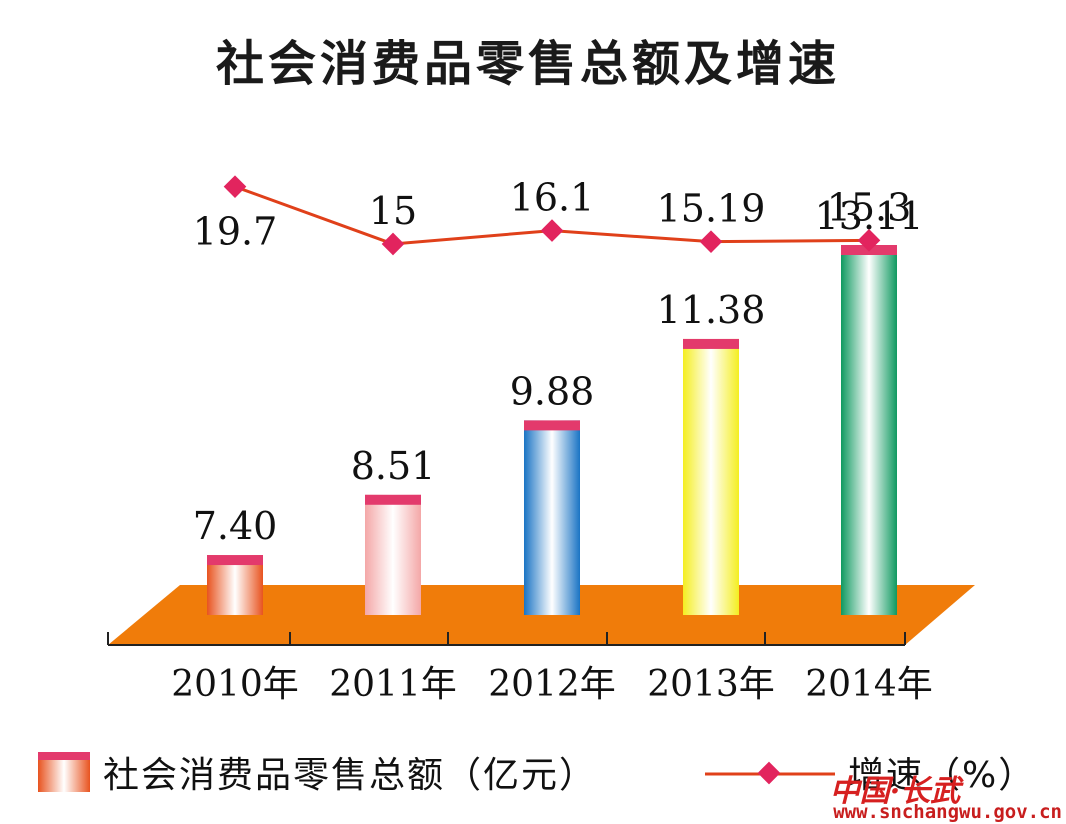  Describe the element at coordinates (711, 310) in the screenshot. I see `bar-value-label: 11.38` at that location.